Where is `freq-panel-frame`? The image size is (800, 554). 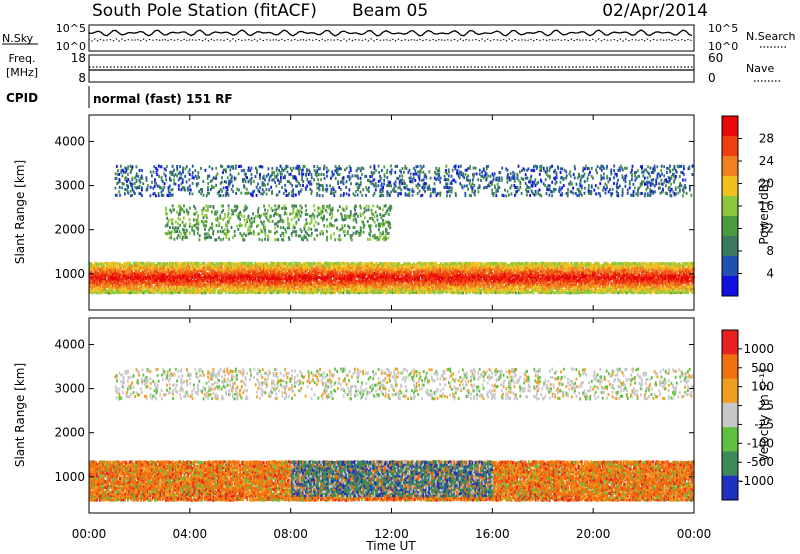 freq-panel-frame is located at coordinates (391, 68).